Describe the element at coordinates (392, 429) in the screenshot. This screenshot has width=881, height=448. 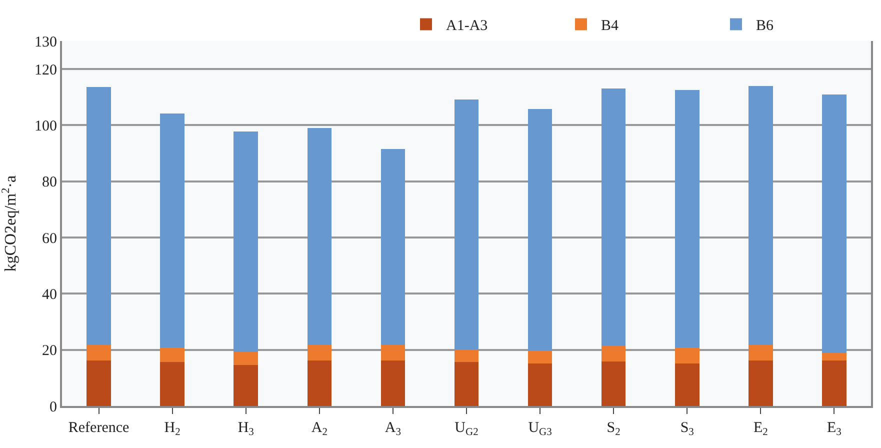
I see `x-tick-label: A$_{3}$` at that location.